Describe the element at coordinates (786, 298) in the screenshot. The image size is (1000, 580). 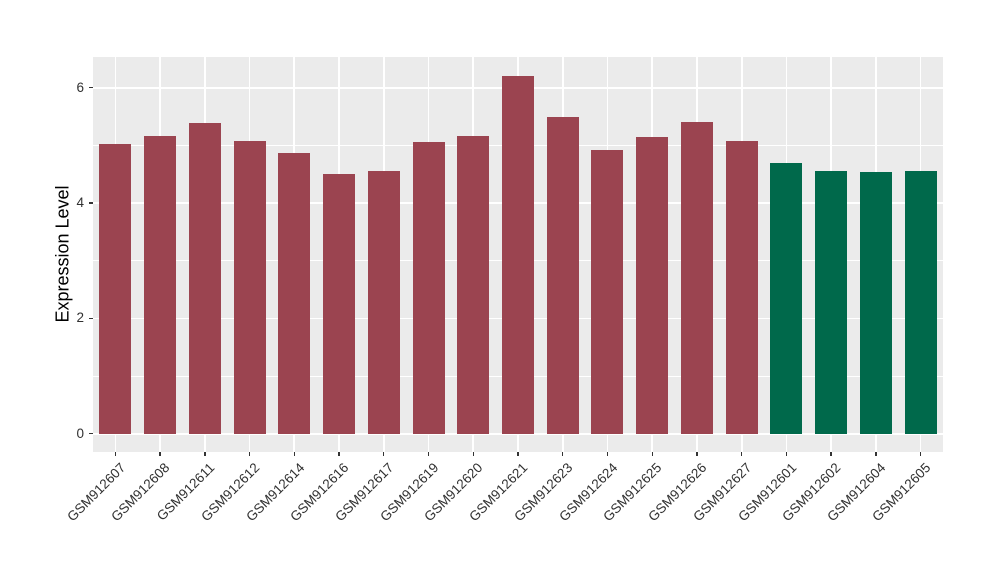
I see `bar-GSM912601` at that location.